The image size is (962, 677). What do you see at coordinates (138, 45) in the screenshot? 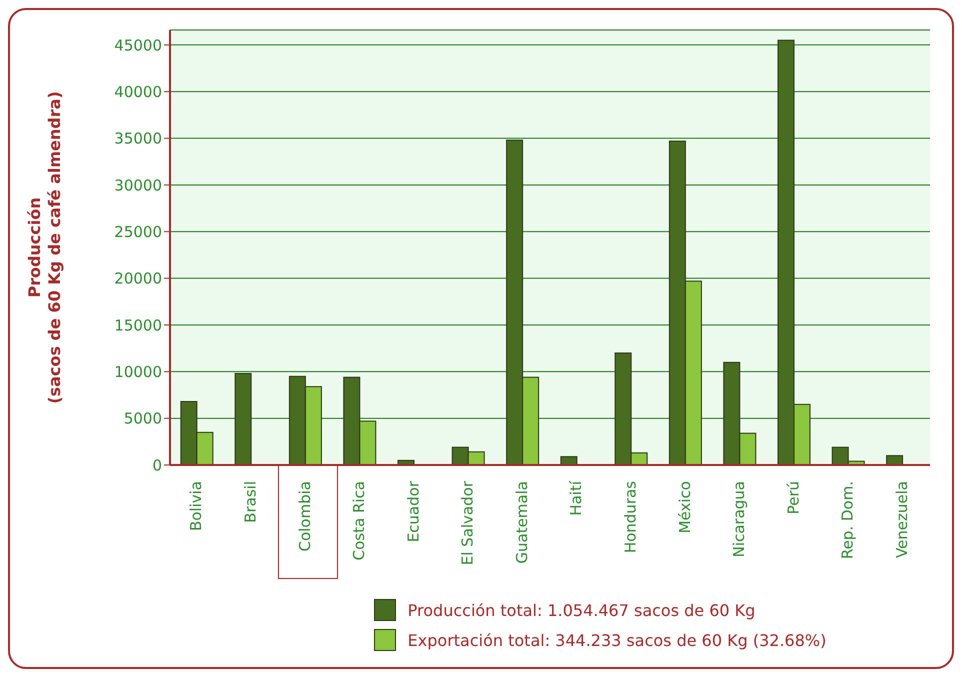
I see `y-tick-label: 45000` at bounding box center [138, 45].